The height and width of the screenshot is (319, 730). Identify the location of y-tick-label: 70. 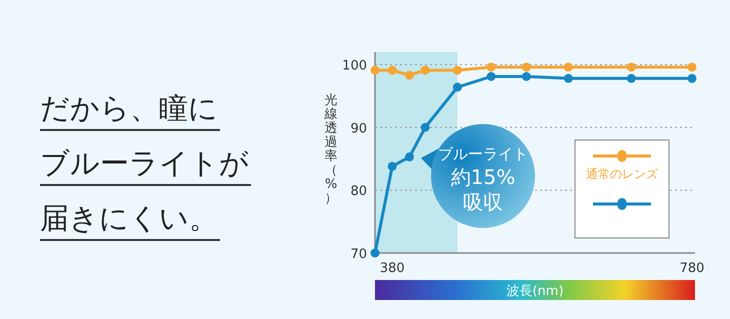
(358, 254).